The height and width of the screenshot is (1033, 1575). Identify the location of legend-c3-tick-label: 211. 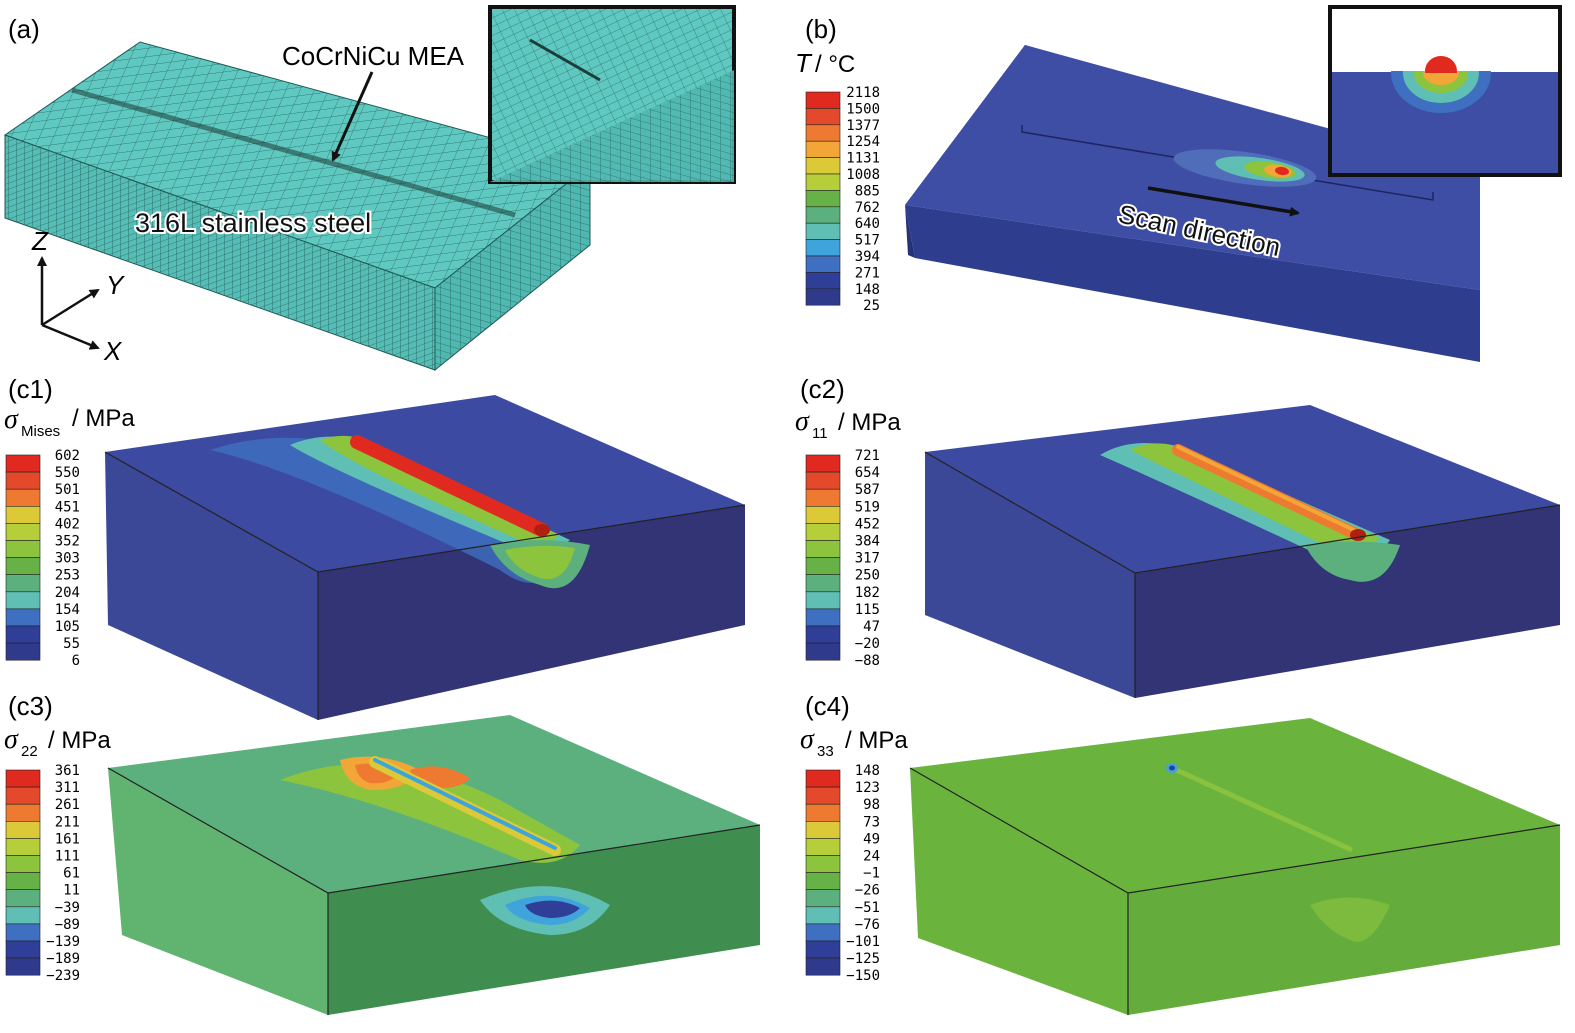
(67, 822).